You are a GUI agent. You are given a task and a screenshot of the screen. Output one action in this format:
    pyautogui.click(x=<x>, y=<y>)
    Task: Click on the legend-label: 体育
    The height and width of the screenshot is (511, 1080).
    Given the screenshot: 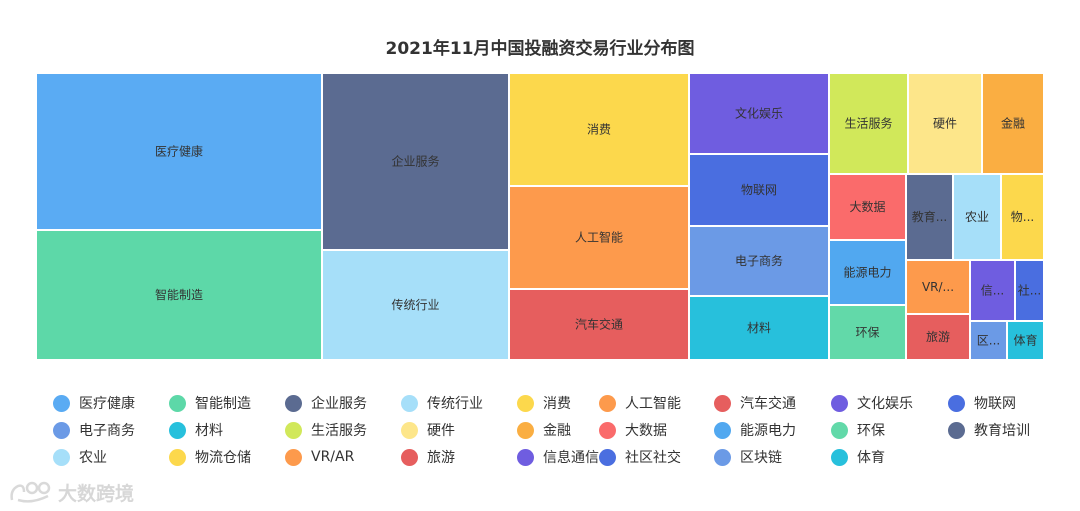 What is the action you would take?
    pyautogui.click(x=871, y=458)
    